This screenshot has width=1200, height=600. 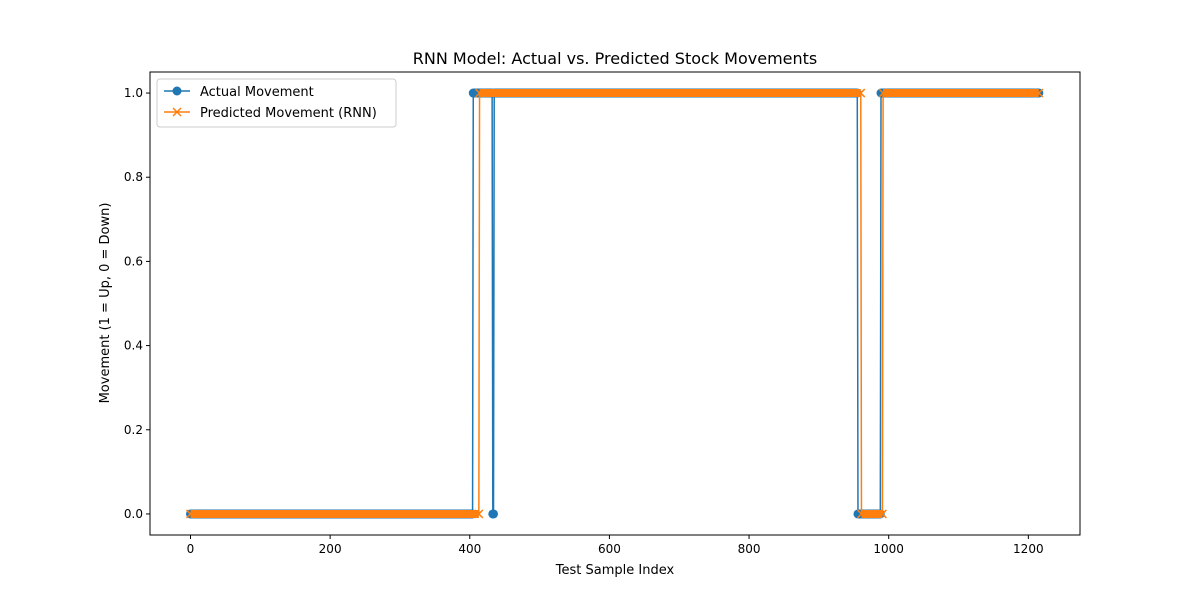 What do you see at coordinates (177, 91) in the screenshot?
I see `legend-actual-marker-icon` at bounding box center [177, 91].